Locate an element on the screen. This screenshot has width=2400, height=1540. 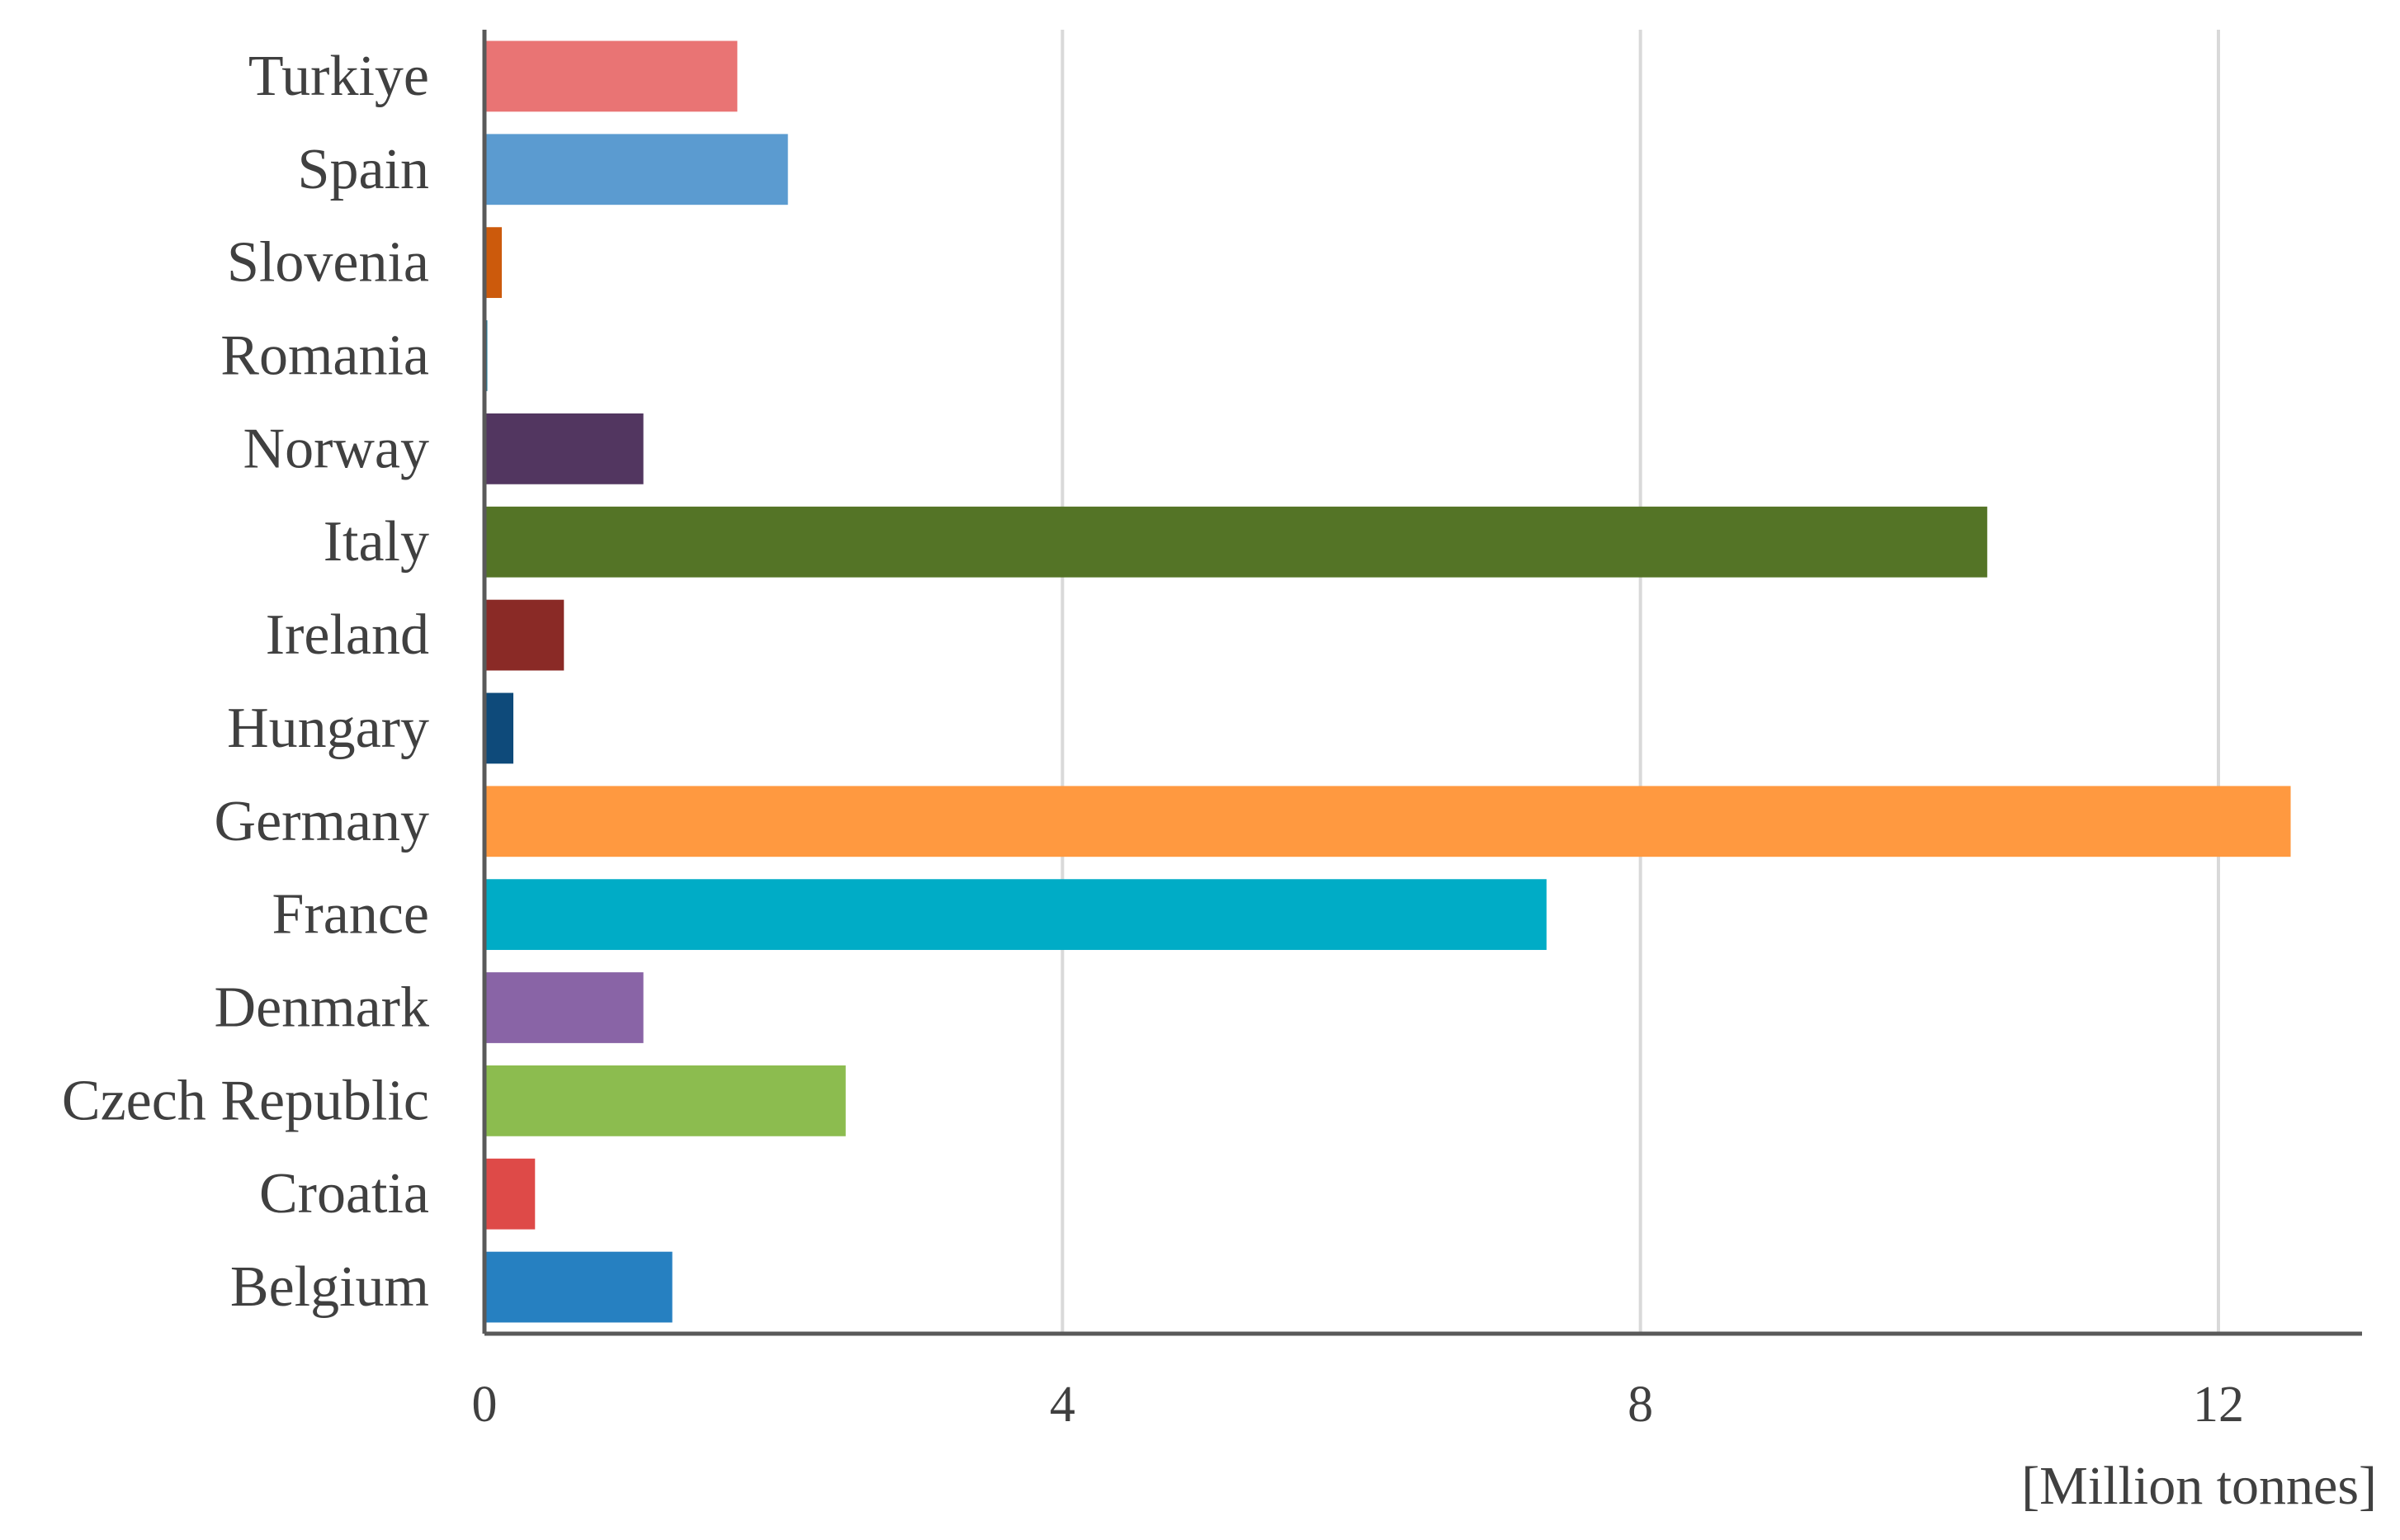
category-label-slovenia: Slovenia is located at coordinates (328, 263).